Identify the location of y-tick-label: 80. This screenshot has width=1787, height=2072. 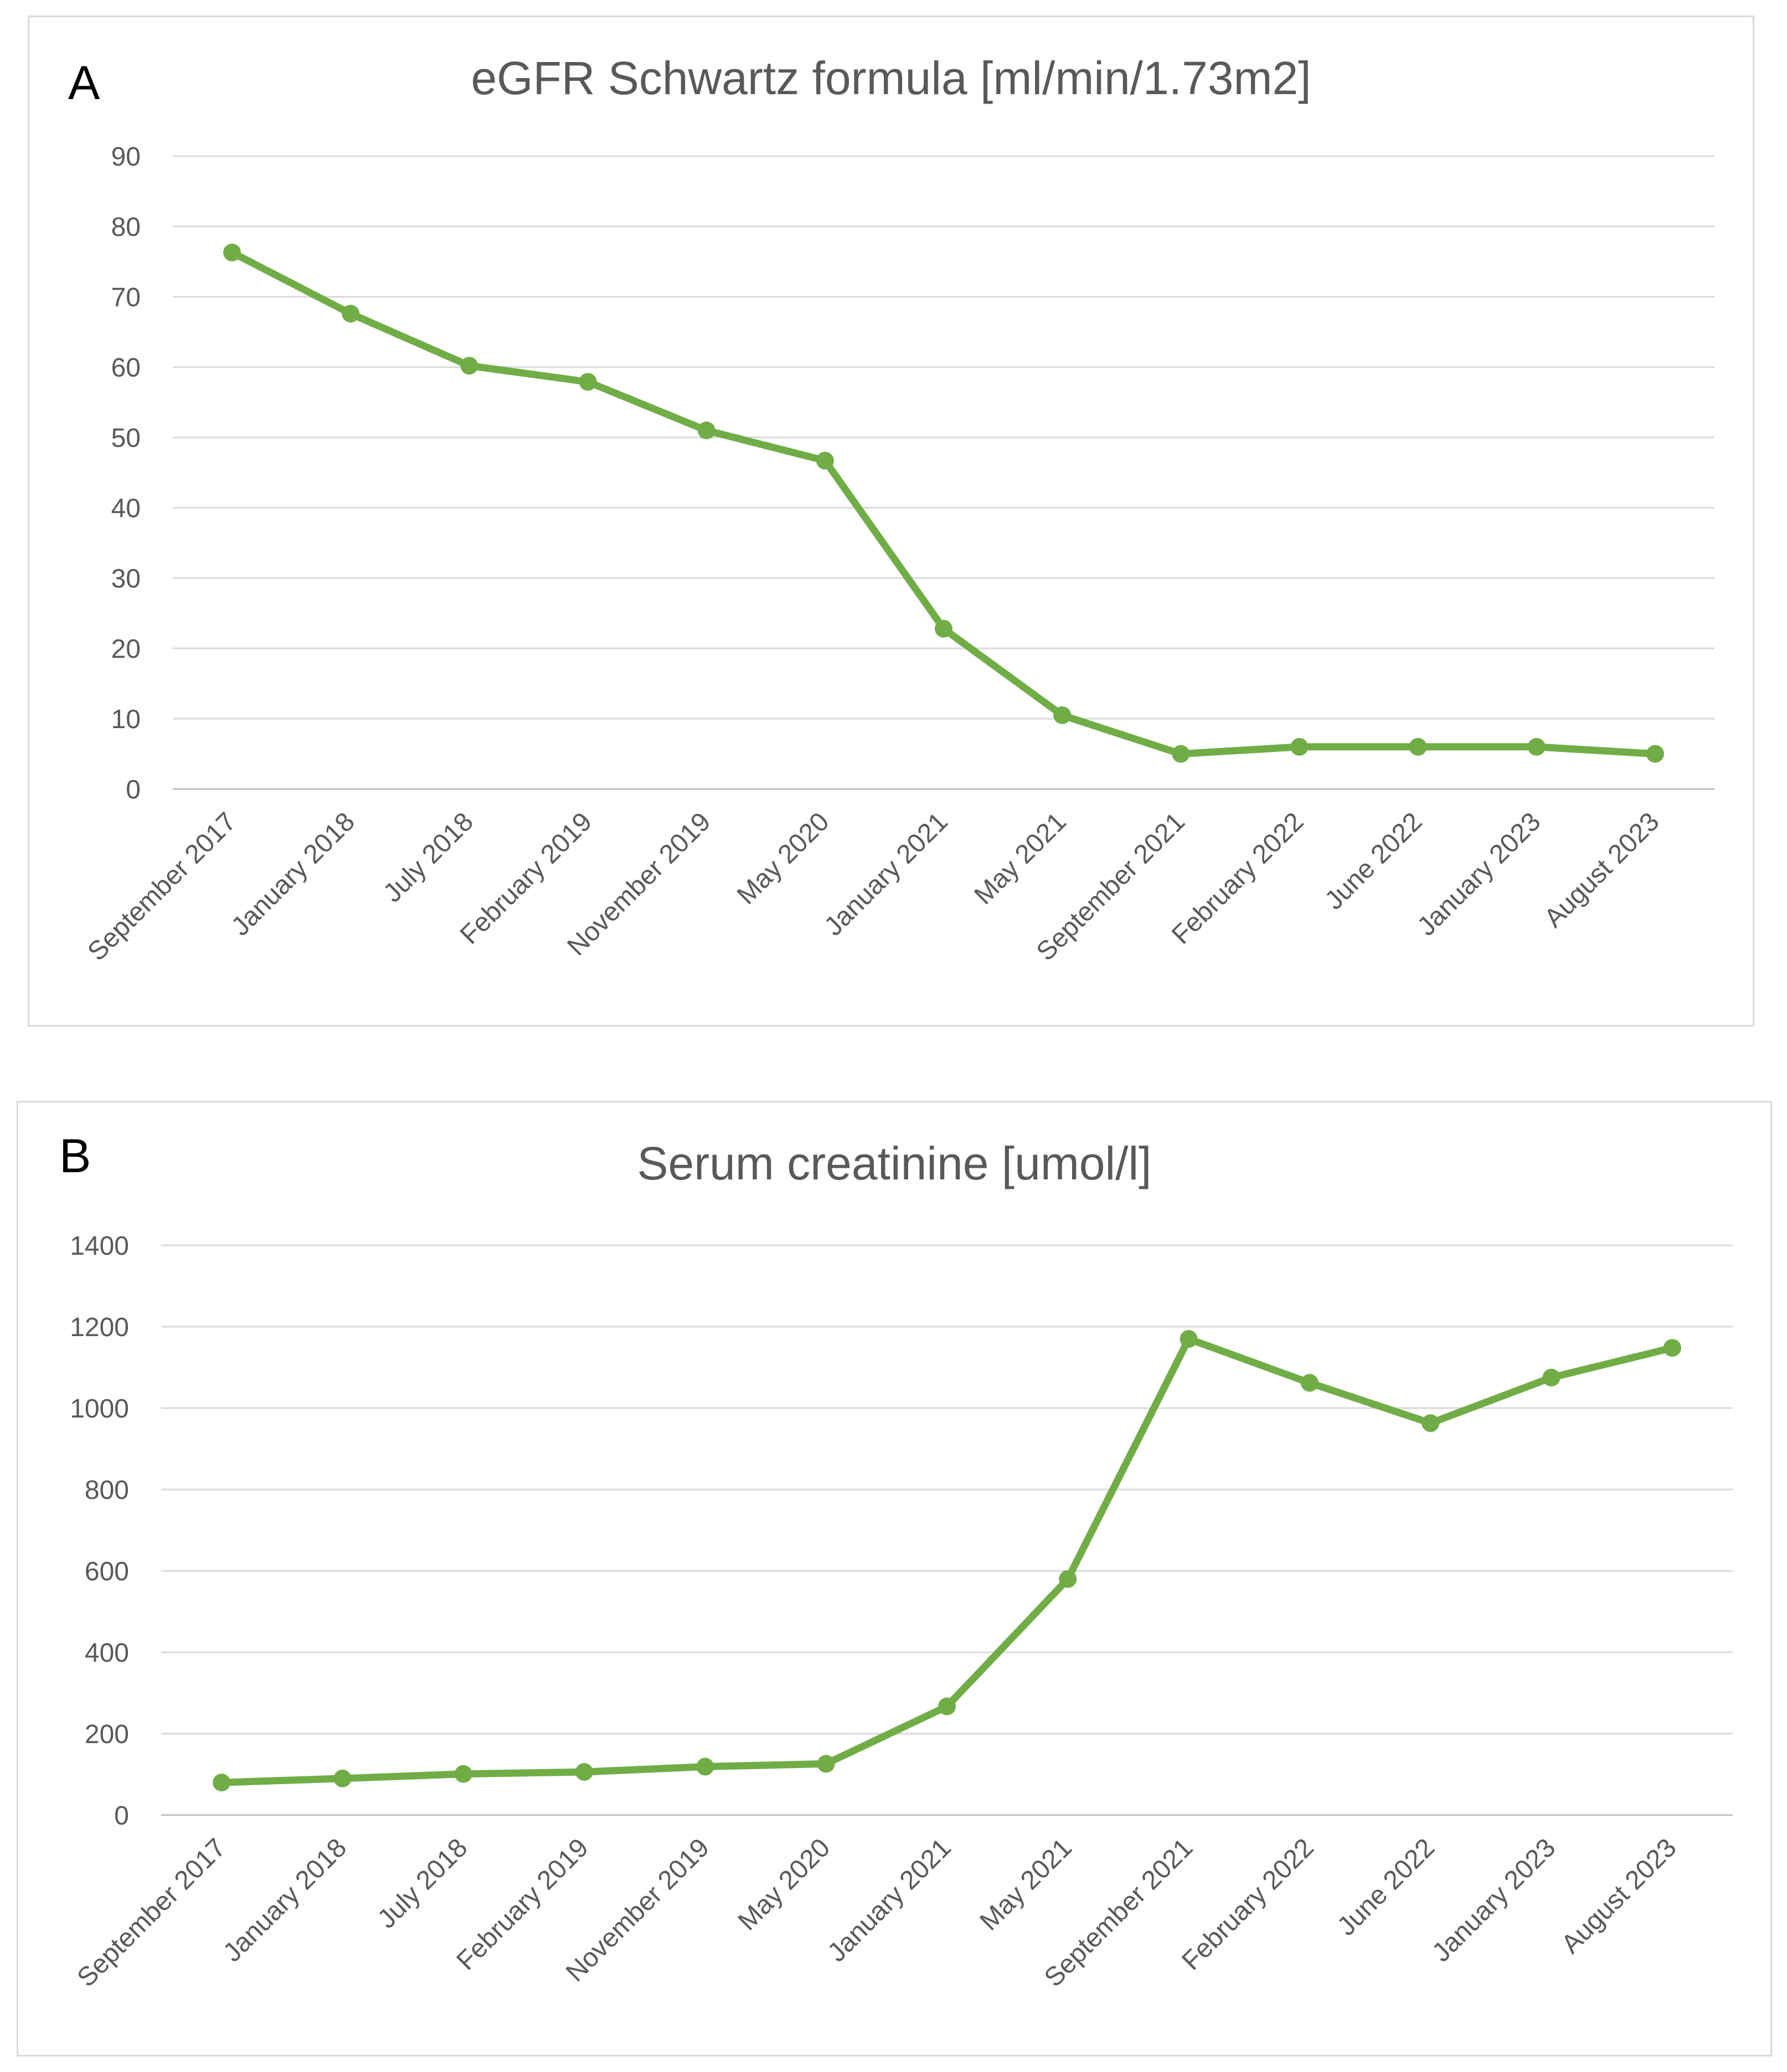
(126, 227).